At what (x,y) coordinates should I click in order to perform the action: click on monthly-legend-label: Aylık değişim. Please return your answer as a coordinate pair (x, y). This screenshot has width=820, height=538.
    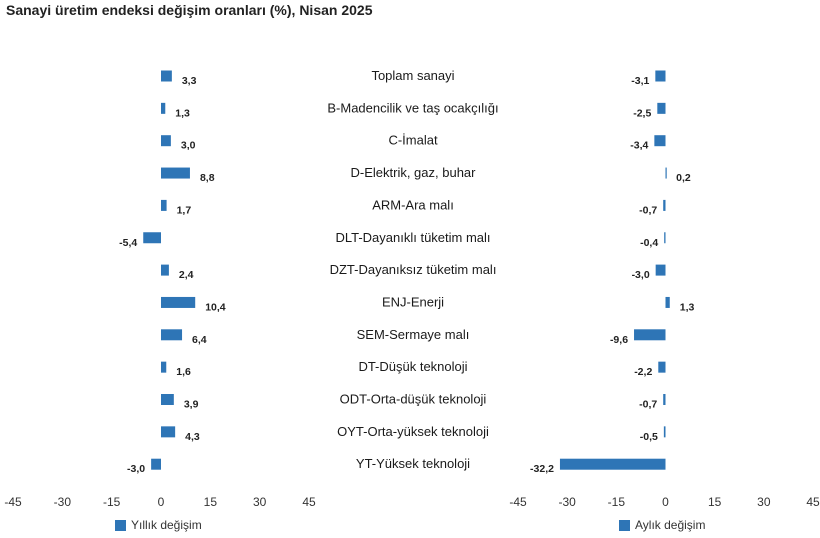
    Looking at the image, I should click on (670, 525).